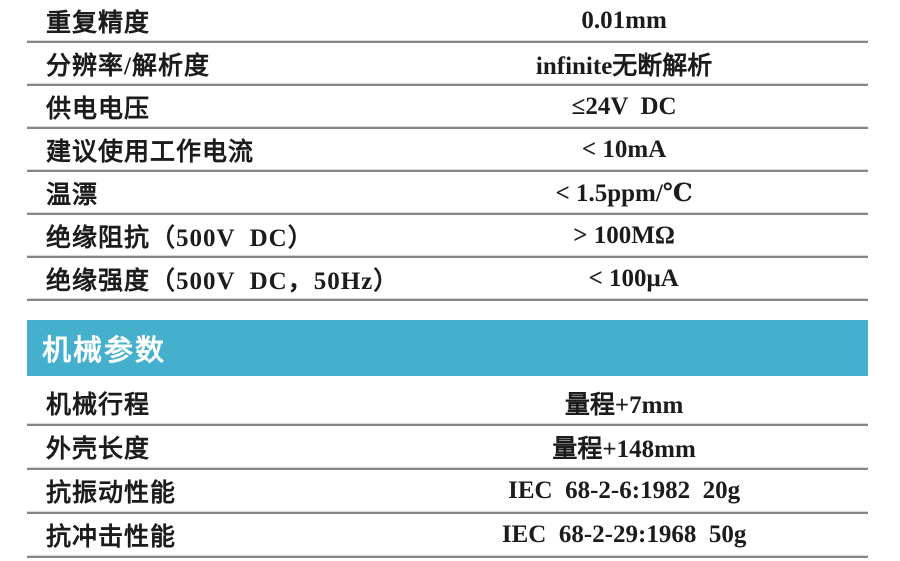 This screenshot has height=561, width=900. Describe the element at coordinates (624, 20) in the screenshot. I see `spec-value: 0.01mm` at that location.